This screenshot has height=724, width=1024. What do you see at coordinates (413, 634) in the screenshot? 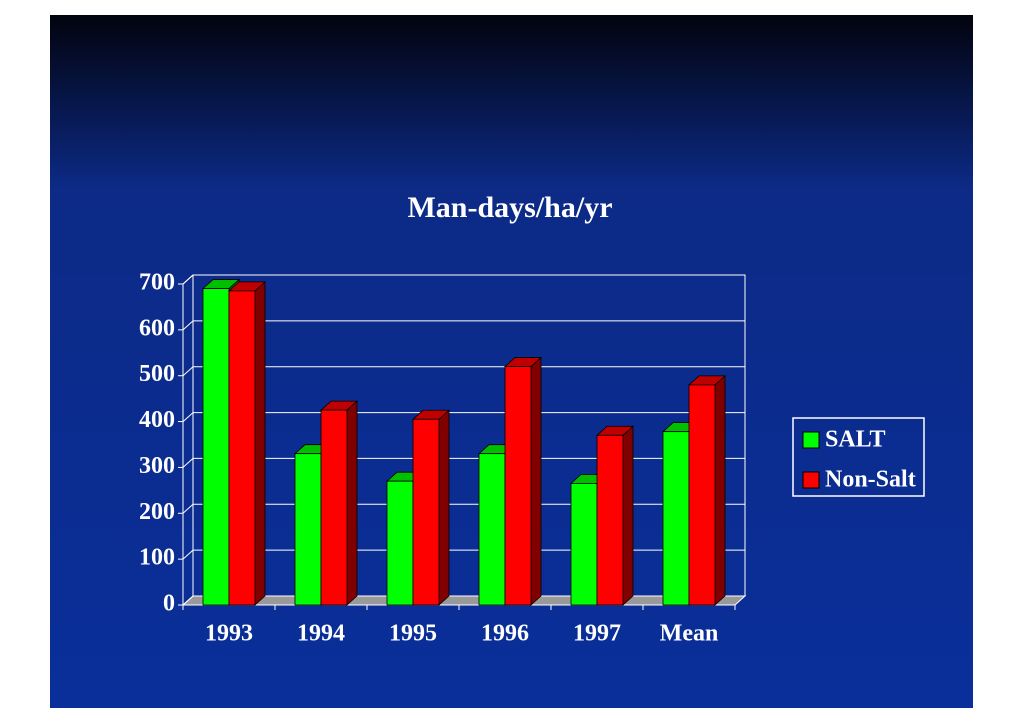
I see `x-tick-label: 1995` at bounding box center [413, 634].